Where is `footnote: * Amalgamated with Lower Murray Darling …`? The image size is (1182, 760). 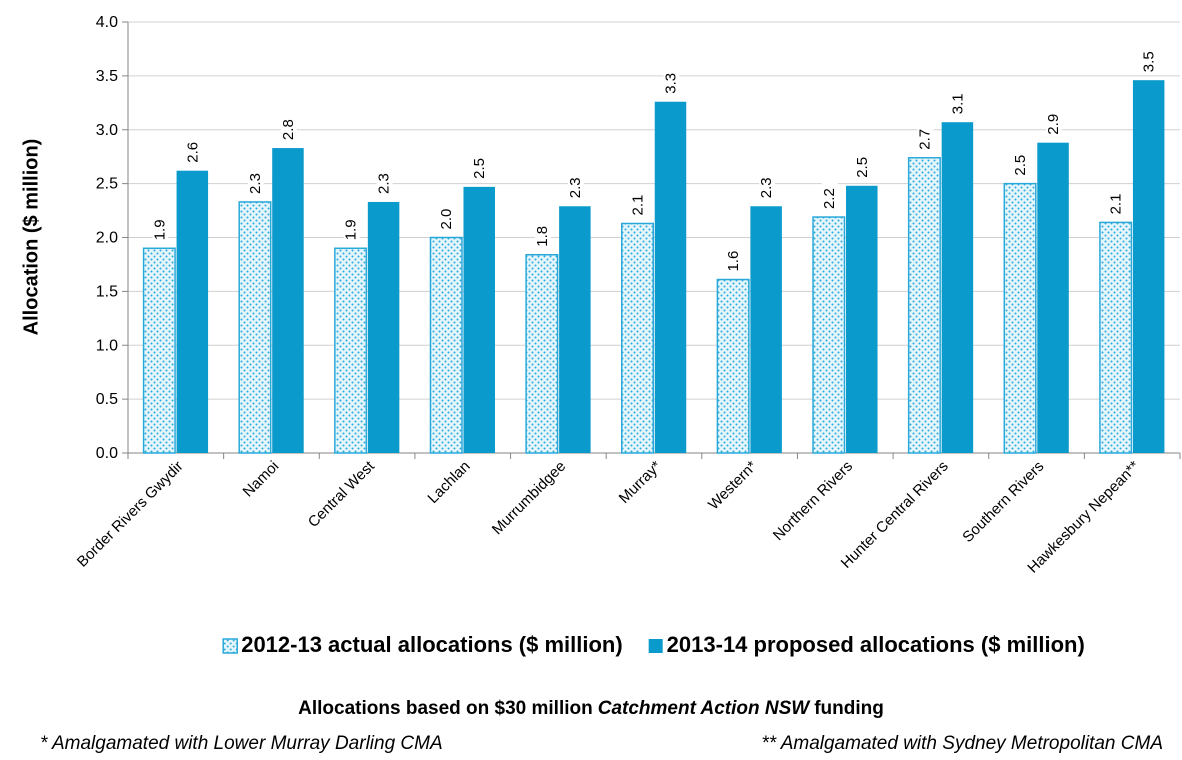 footnote: * Amalgamated with Lower Murray Darling … is located at coordinates (241, 743).